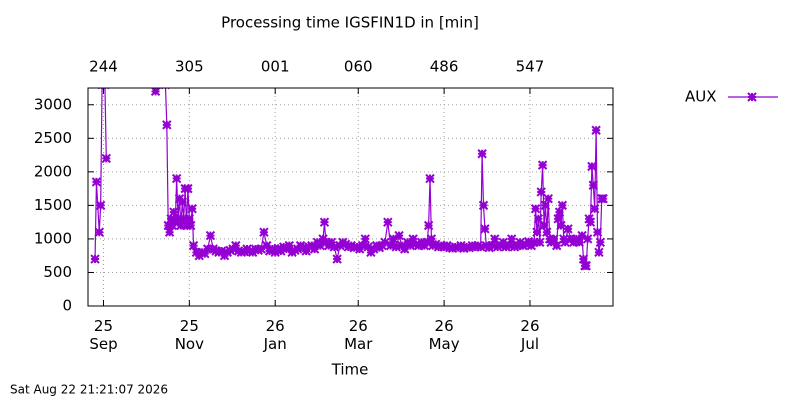  Describe the element at coordinates (350, 370) in the screenshot. I see `x-axis-label: Time` at that location.